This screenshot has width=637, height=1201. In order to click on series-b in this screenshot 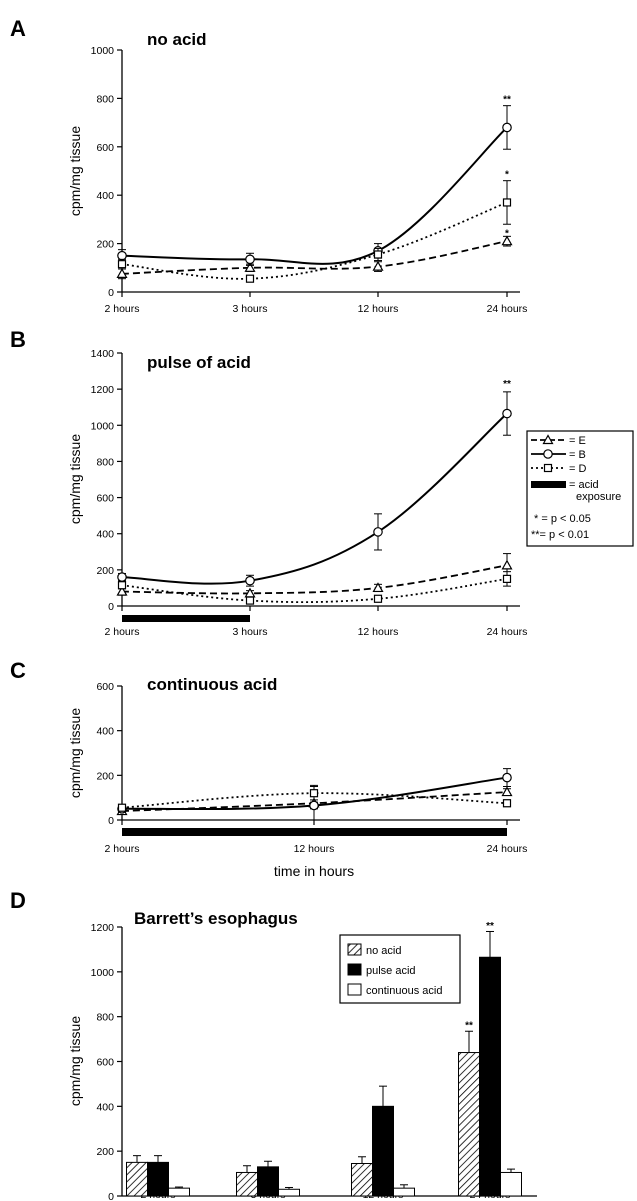, I will do `click(314, 489)`.